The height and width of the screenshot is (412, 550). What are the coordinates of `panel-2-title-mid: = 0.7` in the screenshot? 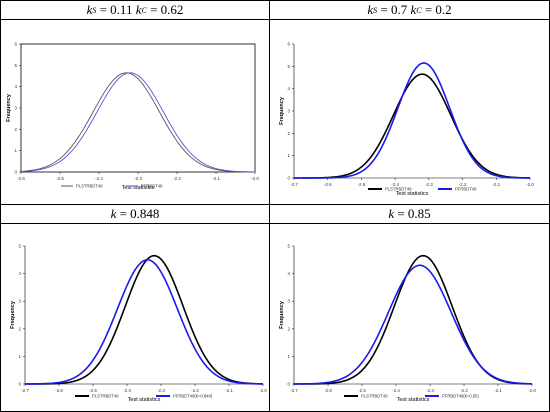 It's located at (394, 9).